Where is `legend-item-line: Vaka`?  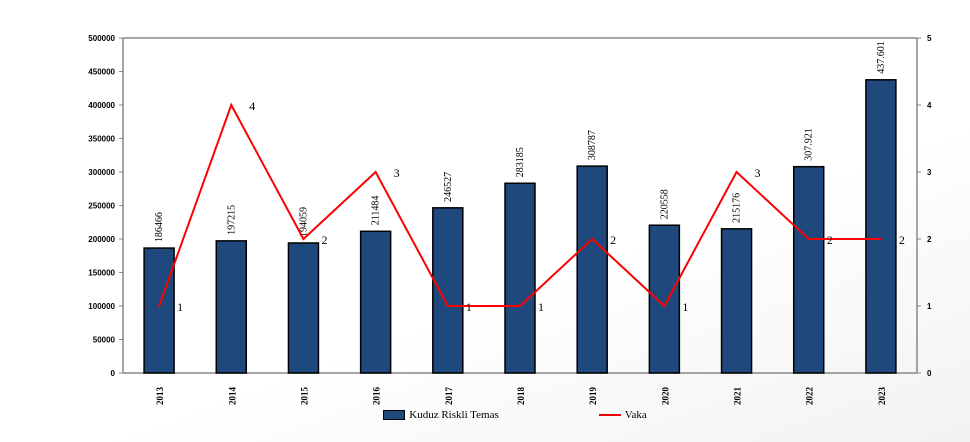 legend-item-line: Vaka is located at coordinates (622, 415).